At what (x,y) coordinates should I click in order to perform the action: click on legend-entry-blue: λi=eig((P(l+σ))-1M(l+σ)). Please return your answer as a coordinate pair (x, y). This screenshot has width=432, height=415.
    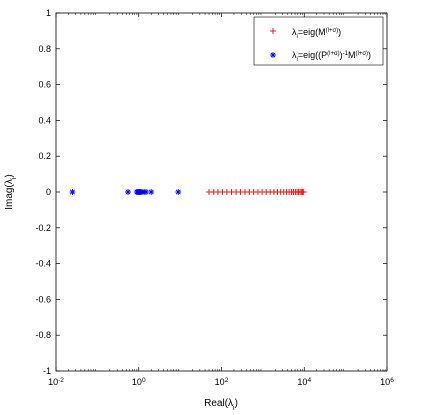
    Looking at the image, I should click on (331, 56).